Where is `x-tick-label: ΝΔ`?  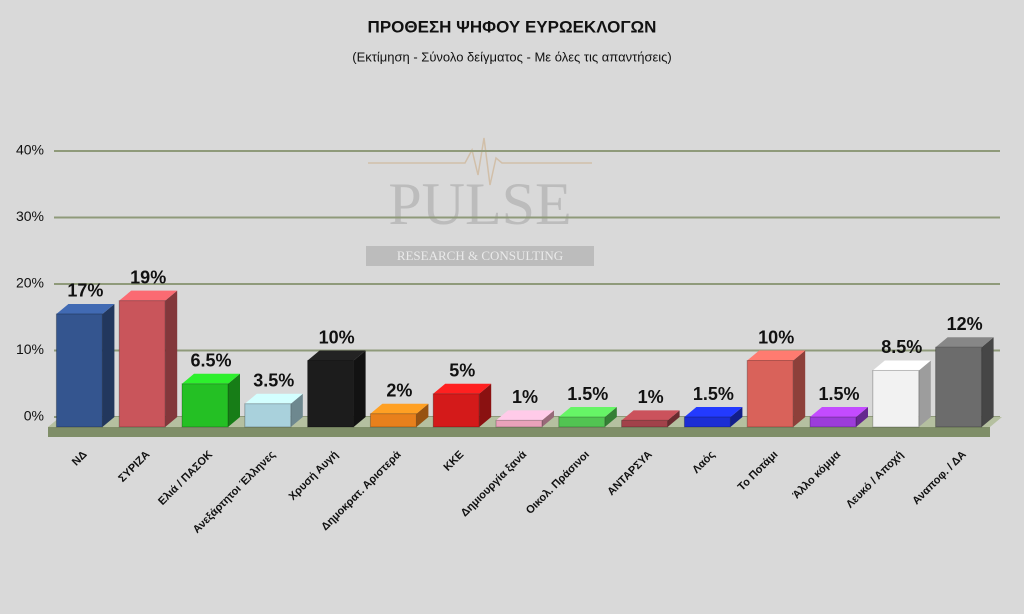
x-tick-label: ΝΔ is located at coordinates (80, 459).